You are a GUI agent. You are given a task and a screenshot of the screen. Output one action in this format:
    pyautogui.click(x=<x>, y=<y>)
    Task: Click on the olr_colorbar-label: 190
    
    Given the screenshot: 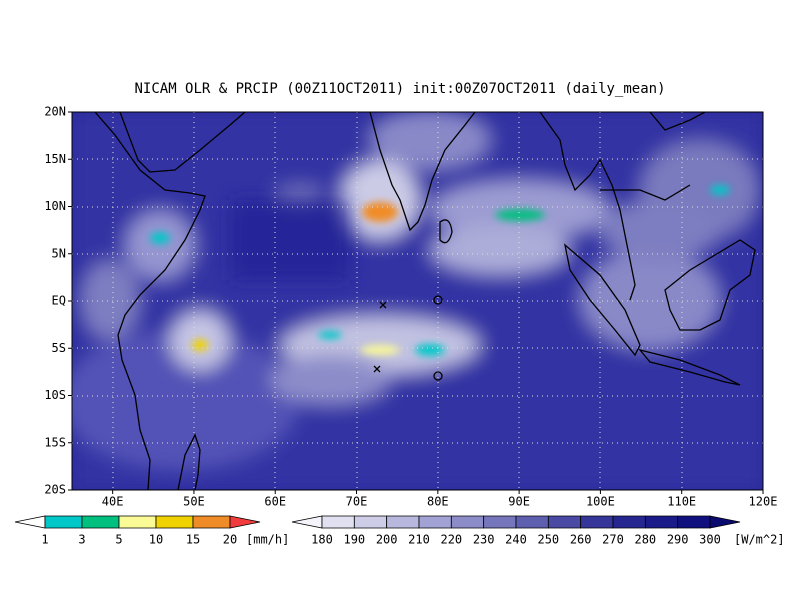 What is the action you would take?
    pyautogui.click(x=354, y=540)
    